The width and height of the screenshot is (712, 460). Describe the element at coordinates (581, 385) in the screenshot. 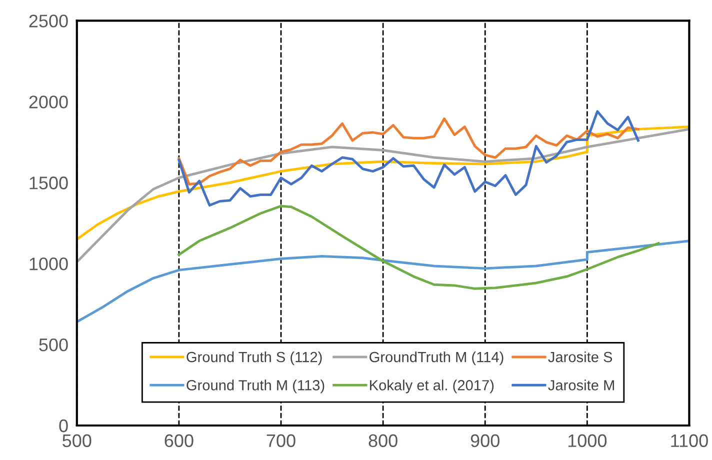

I see `legend-label: Jarosite M` at that location.